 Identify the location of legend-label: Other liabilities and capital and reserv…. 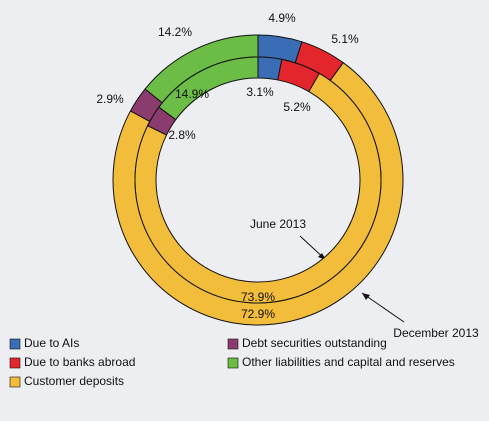
(348, 362).